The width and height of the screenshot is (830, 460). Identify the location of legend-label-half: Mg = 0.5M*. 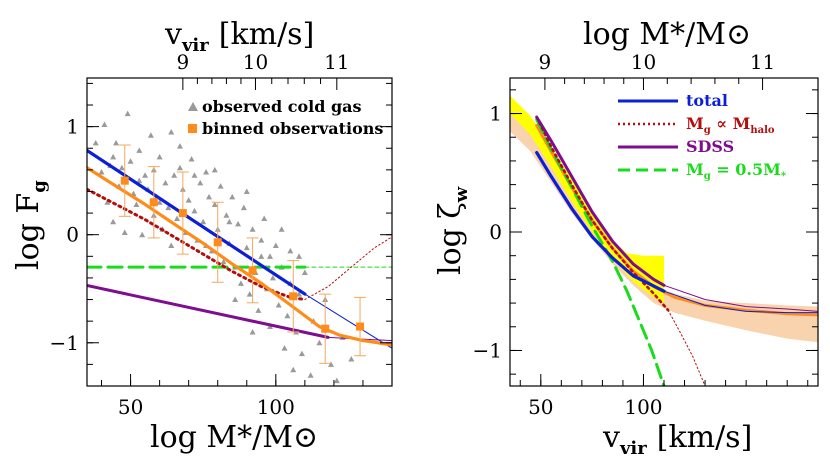
(736, 171).